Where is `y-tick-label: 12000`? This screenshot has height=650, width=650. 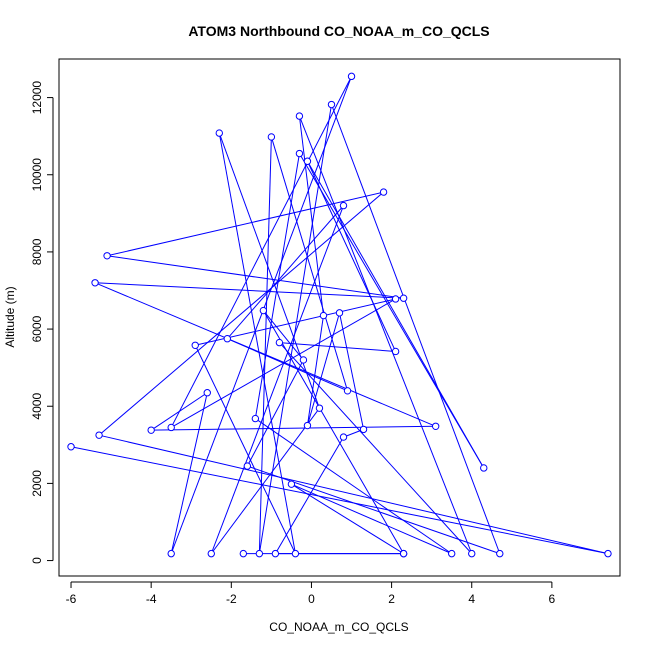 y-tick-label: 12000 is located at coordinates (37, 98).